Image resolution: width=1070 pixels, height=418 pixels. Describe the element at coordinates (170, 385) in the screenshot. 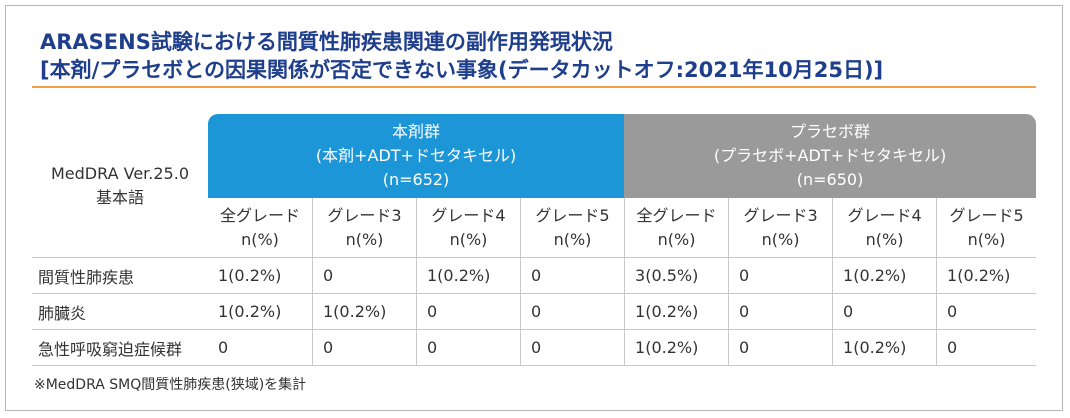

I see `footnote: ※MedDRA SMQ間質性肺疾患(狭域)を集計` at that location.